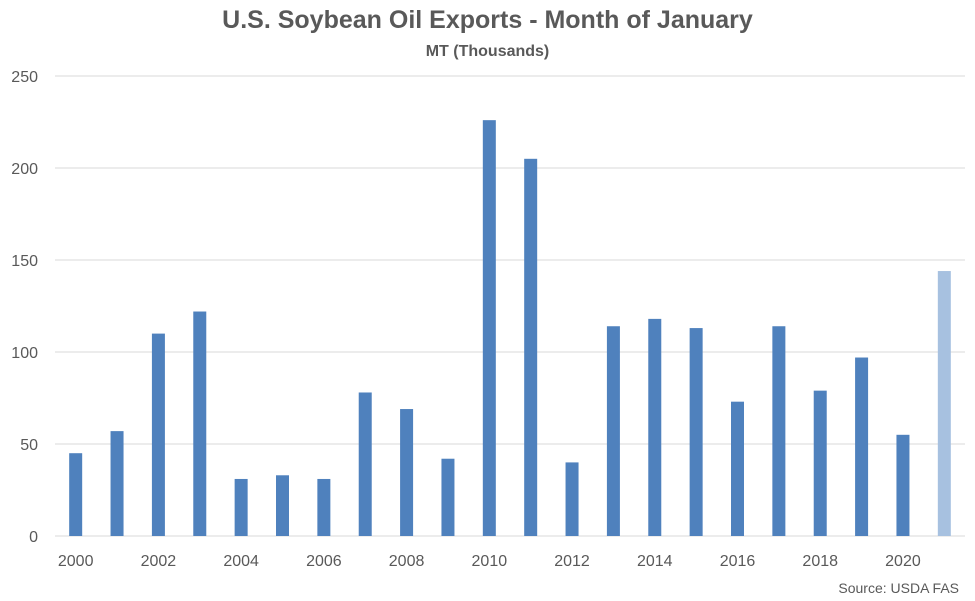  I want to click on bar-2001, so click(117, 483).